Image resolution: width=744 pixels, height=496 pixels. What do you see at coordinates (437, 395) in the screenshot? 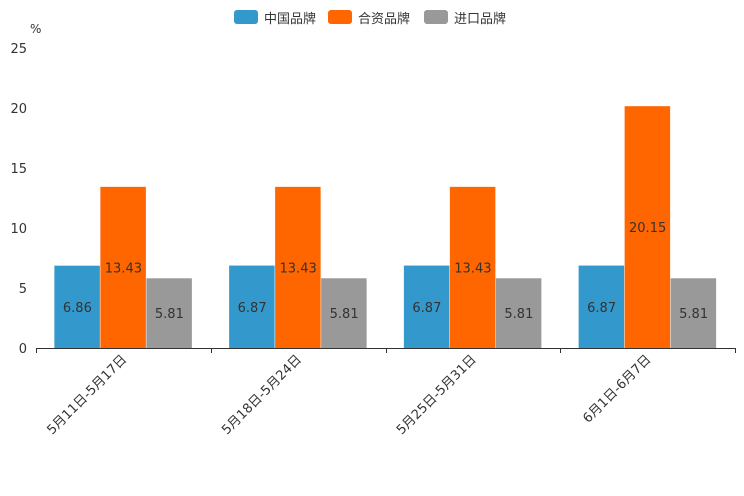
I see `x-tick-label: 5月25日-5月31日` at bounding box center [437, 395].